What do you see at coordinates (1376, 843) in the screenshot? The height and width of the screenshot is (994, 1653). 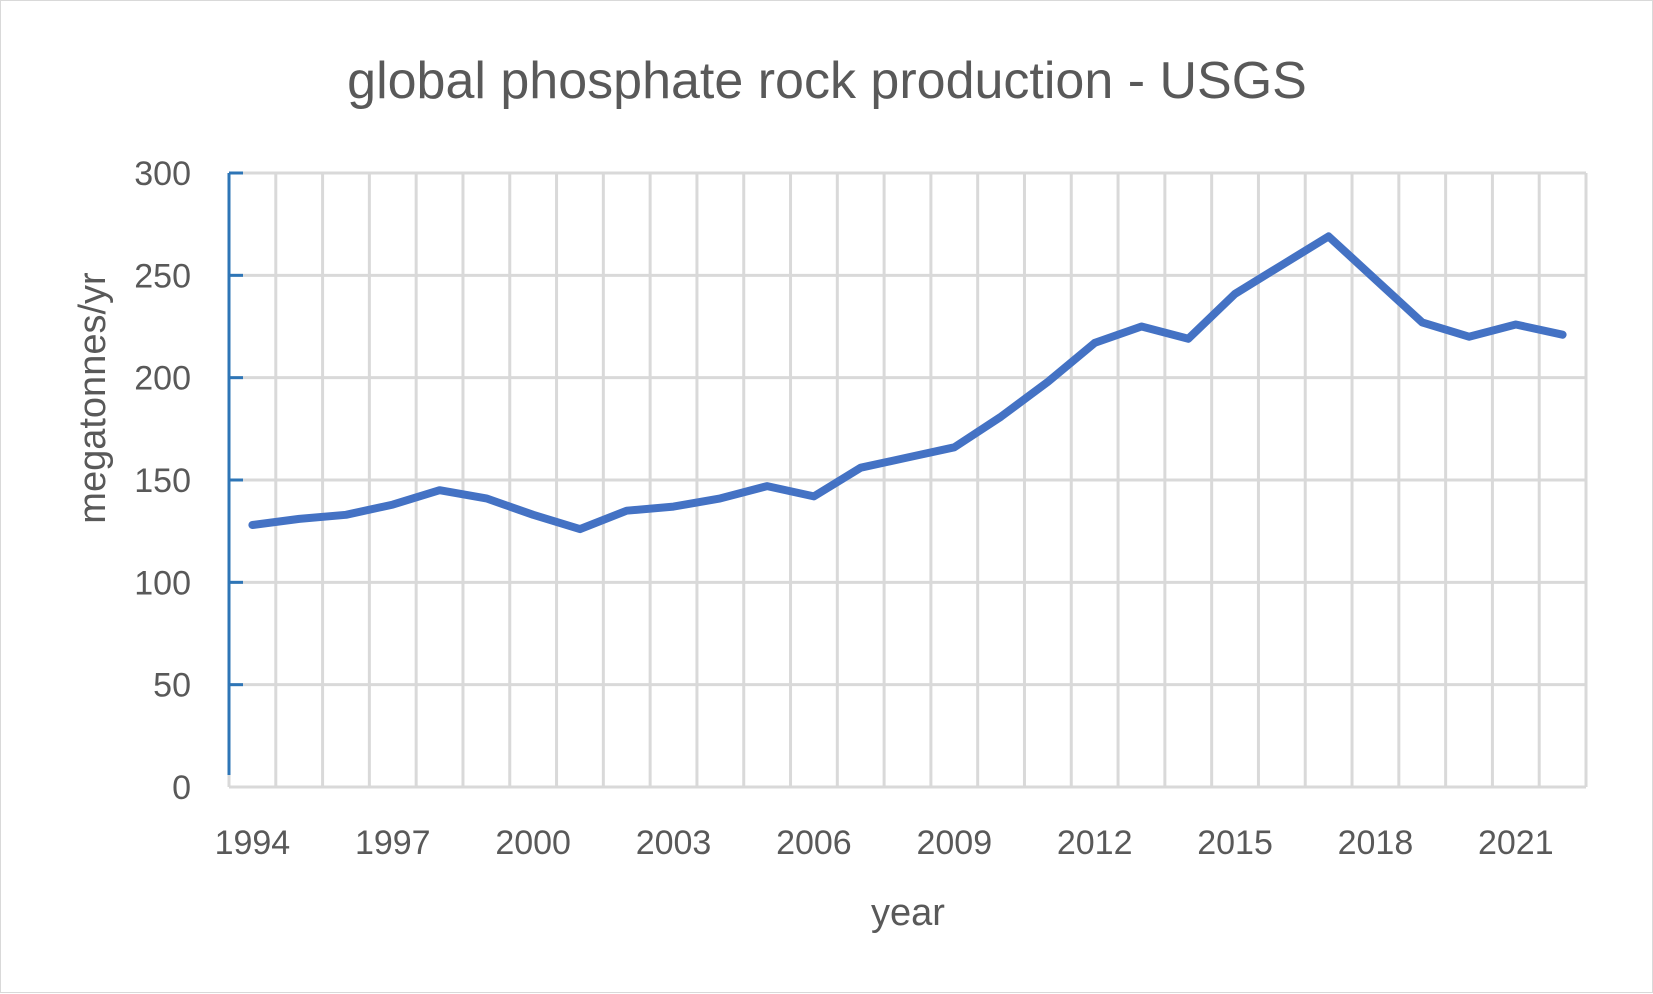 I see `x-tick-label: 2018` at bounding box center [1376, 843].